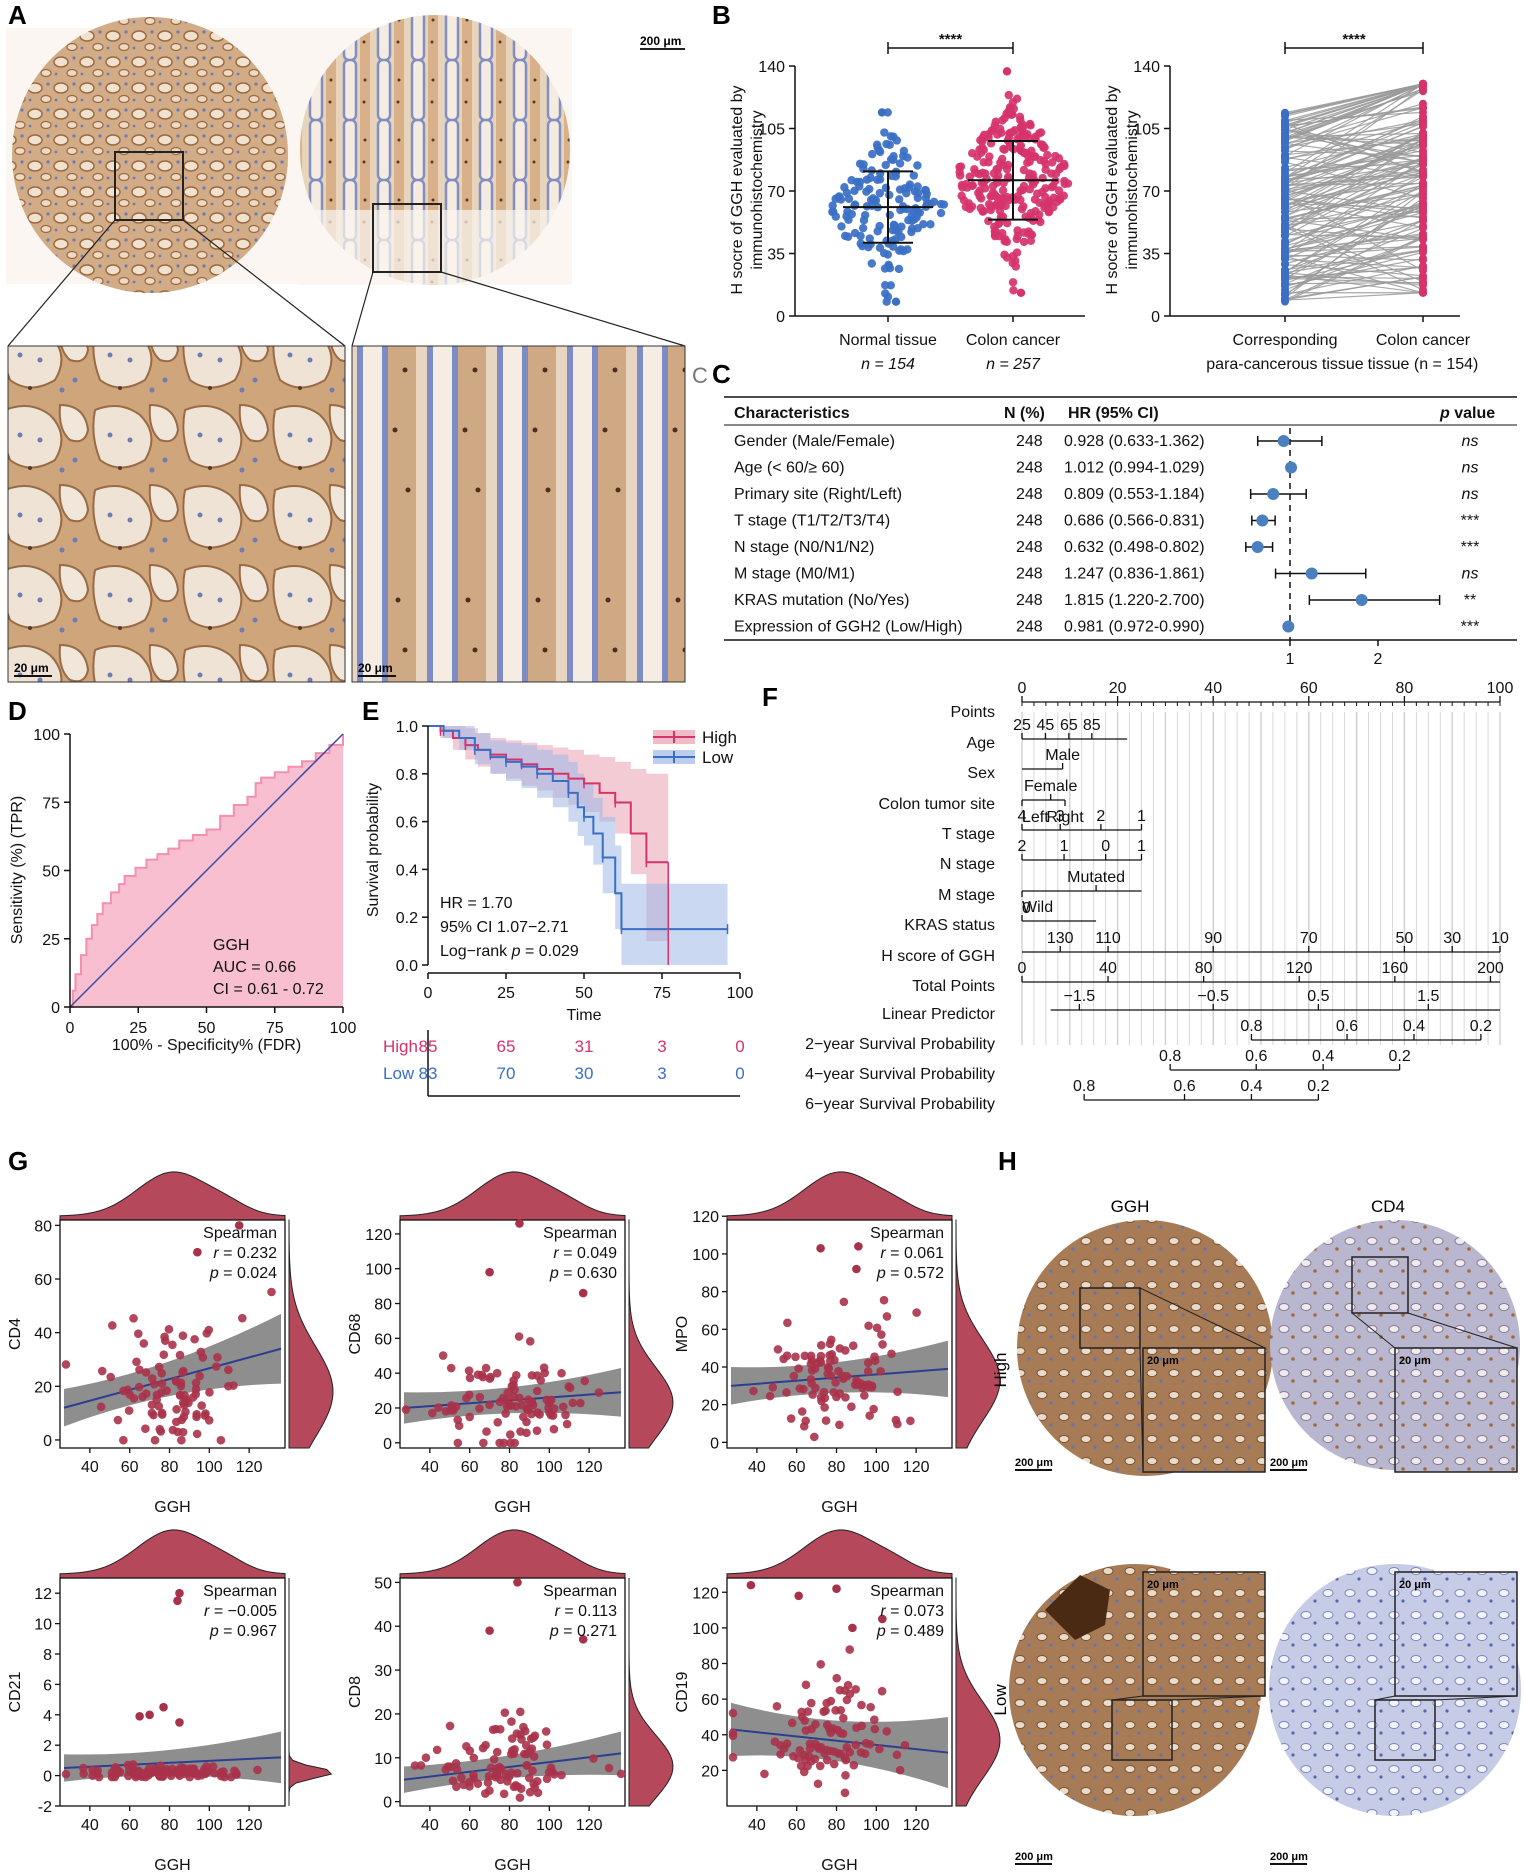 Image resolution: width=1525 pixels, height=1874 pixels. What do you see at coordinates (1035, 817) in the screenshot?
I see `nomogram-tick-label: Left` at bounding box center [1035, 817].